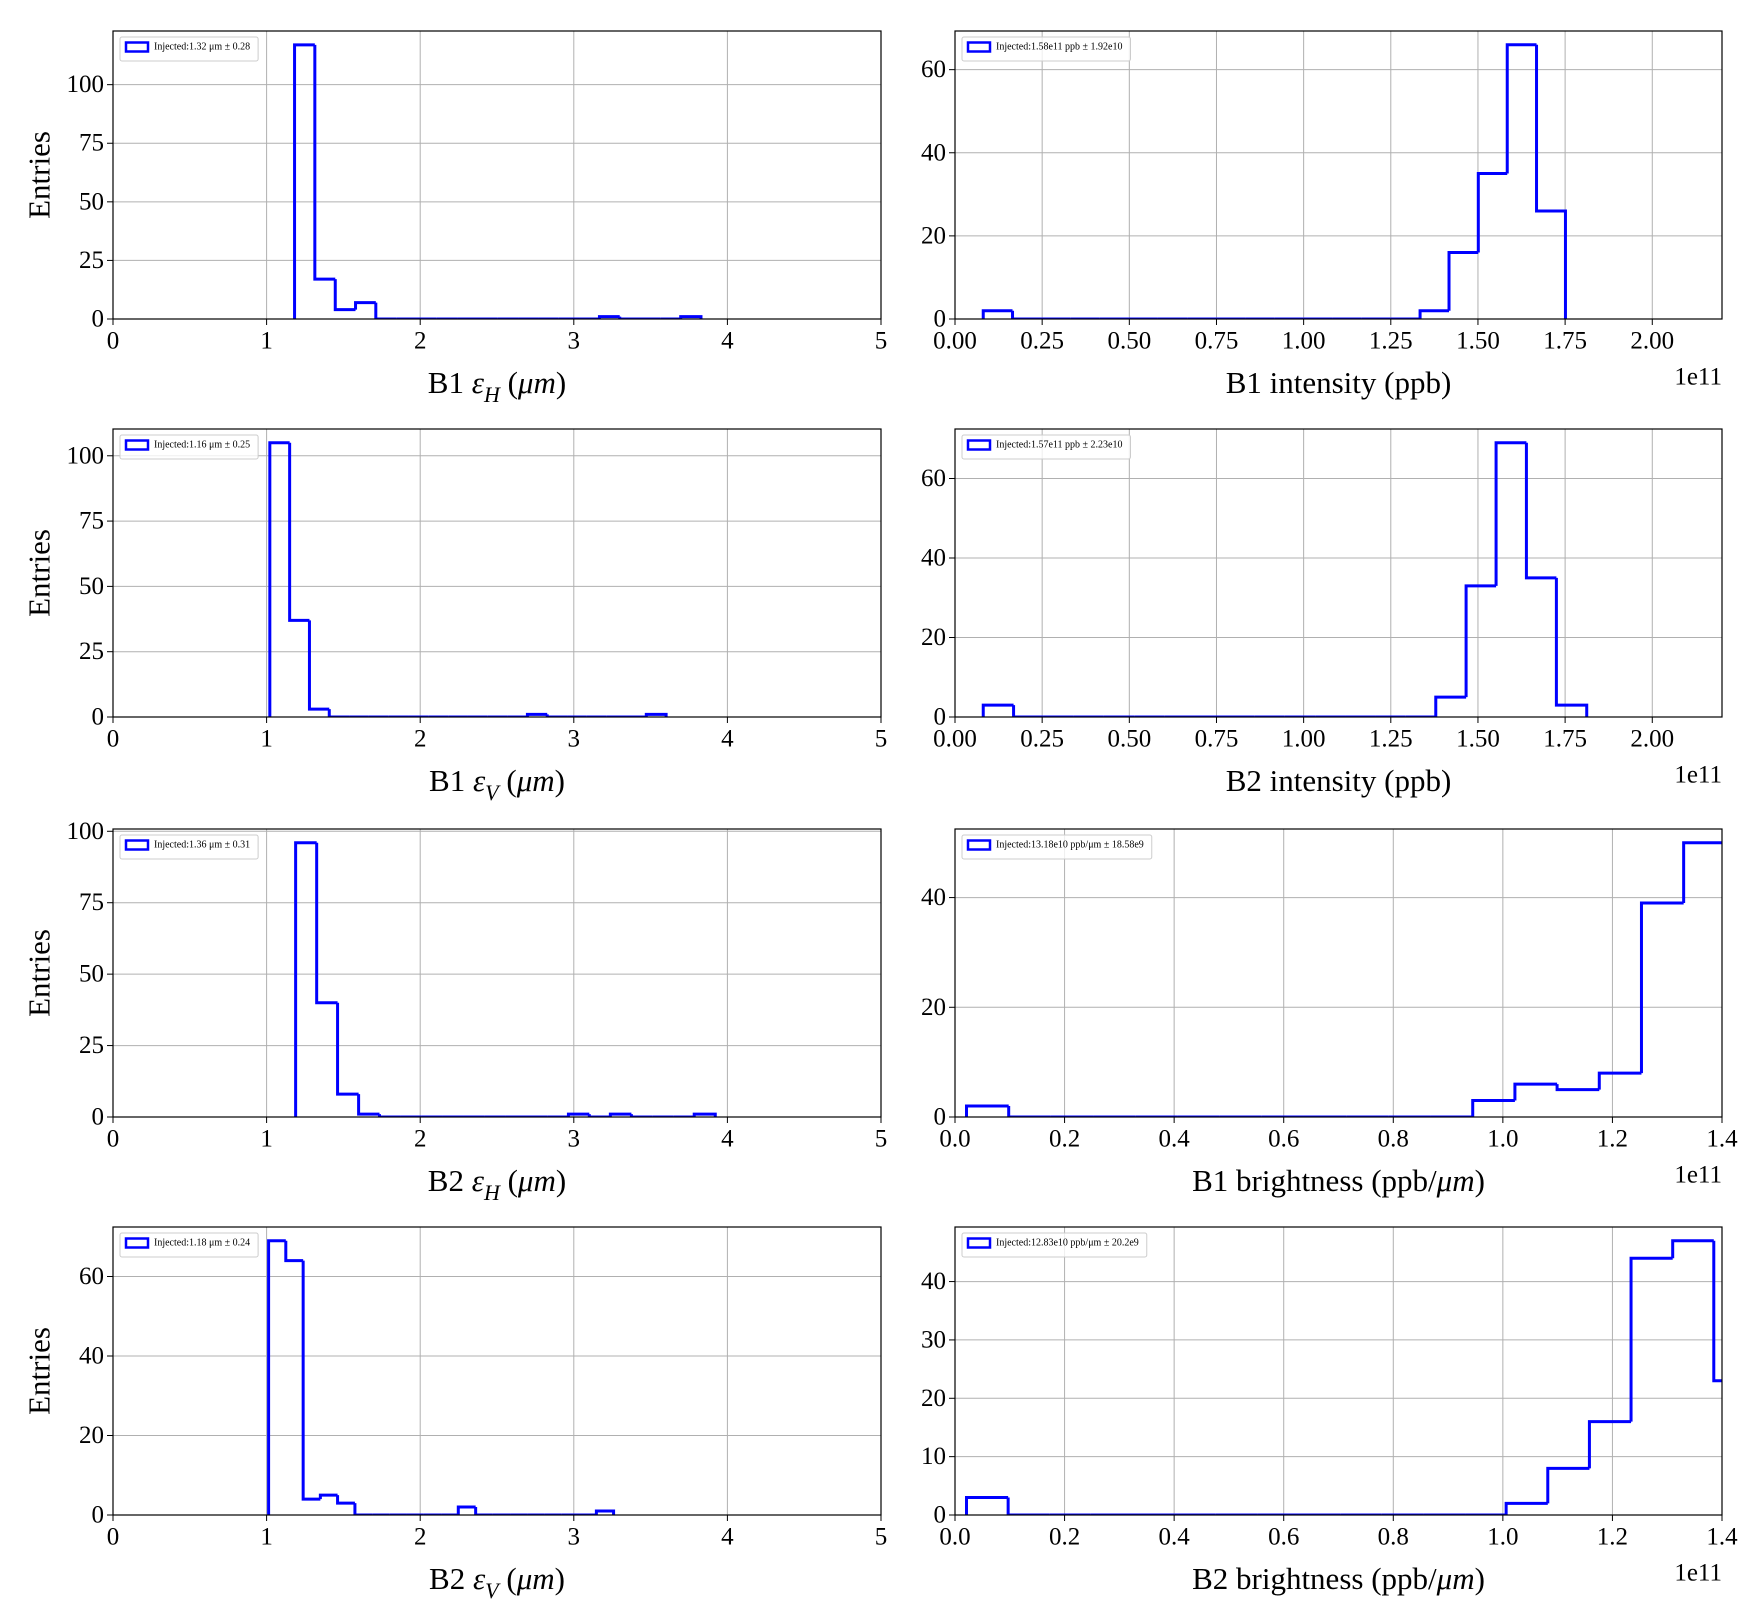  Describe the element at coordinates (1502, 1537) in the screenshot. I see `x-tick-label: 1.0` at that location.